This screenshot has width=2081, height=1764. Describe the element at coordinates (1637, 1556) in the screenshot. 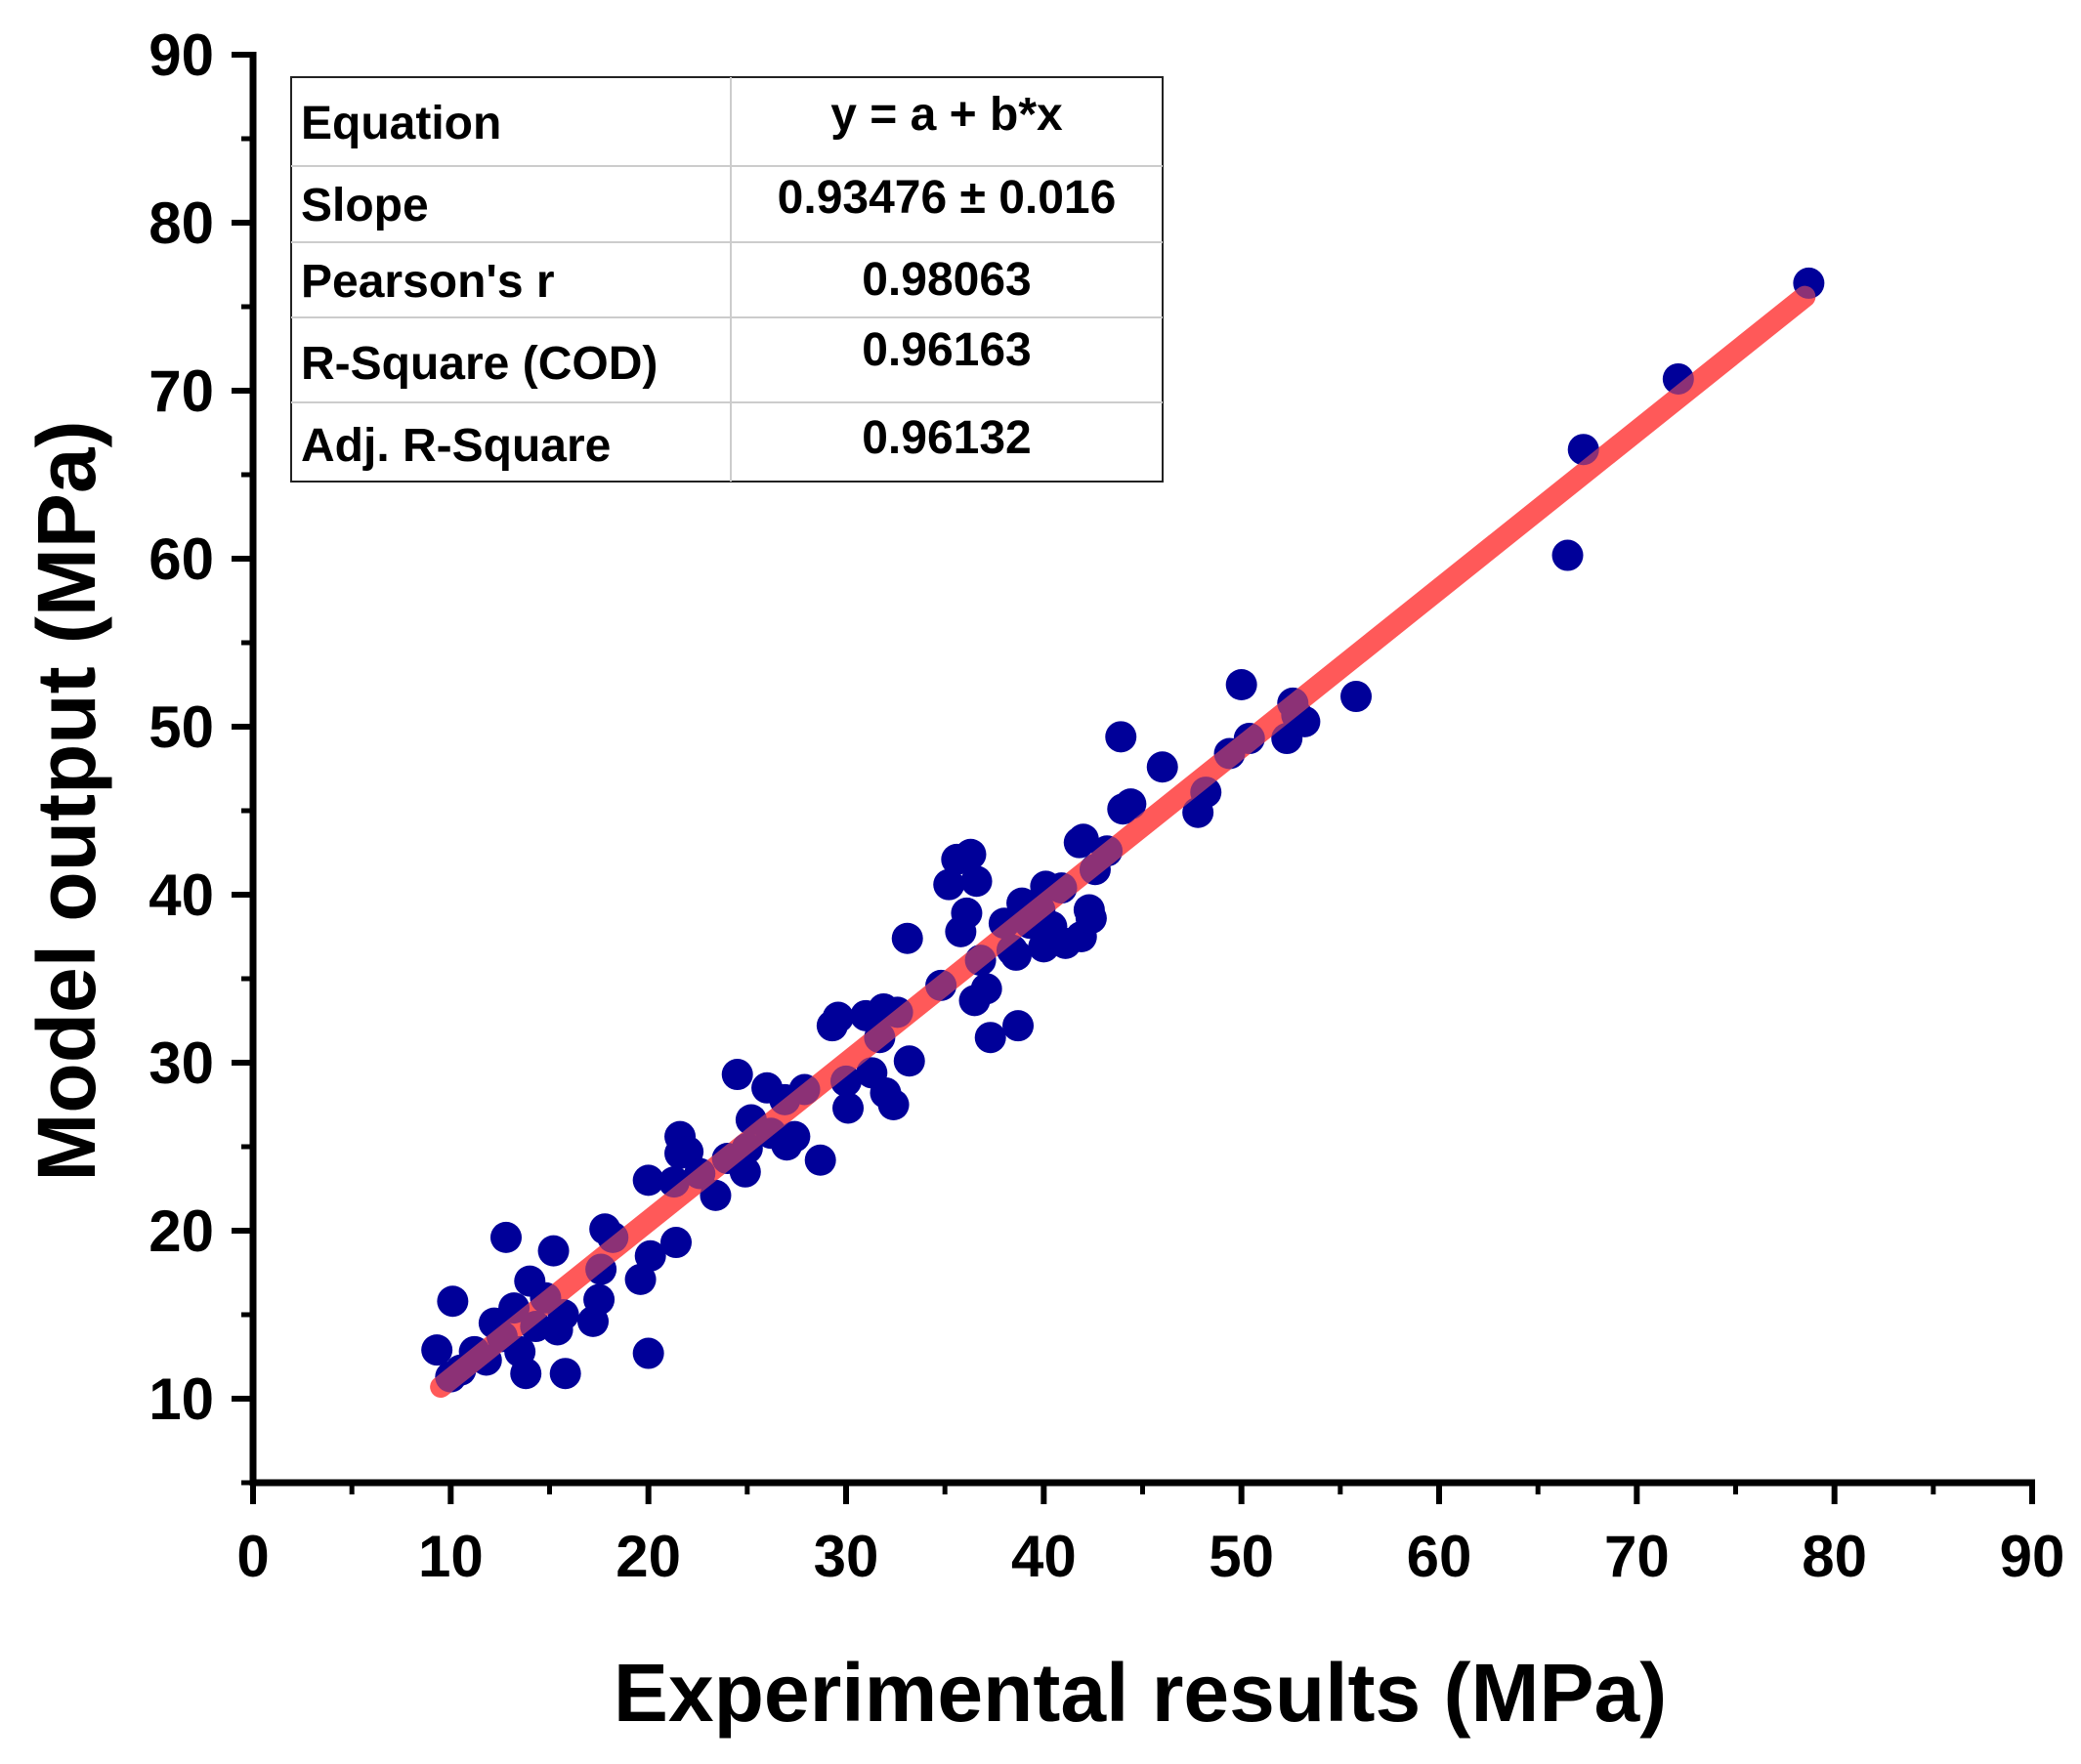

I see `x-tick-label: 70` at that location.